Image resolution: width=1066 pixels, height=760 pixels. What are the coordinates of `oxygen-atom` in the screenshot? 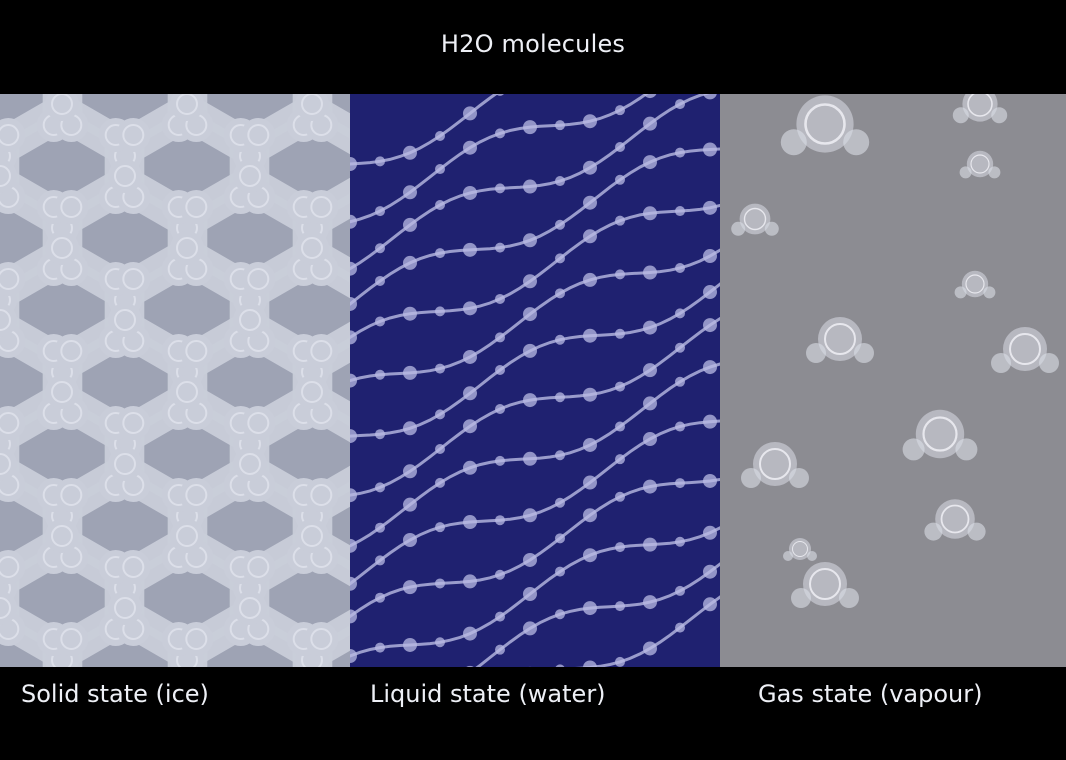 It's located at (980, 108).